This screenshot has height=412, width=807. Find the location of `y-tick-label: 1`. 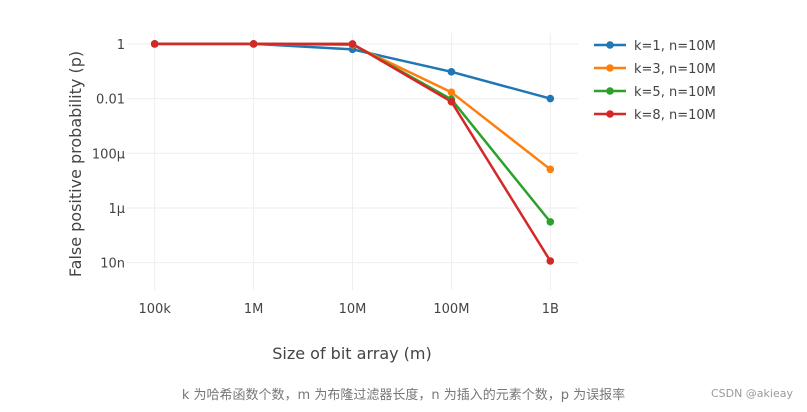

y-tick-label: 1 is located at coordinates (121, 45).